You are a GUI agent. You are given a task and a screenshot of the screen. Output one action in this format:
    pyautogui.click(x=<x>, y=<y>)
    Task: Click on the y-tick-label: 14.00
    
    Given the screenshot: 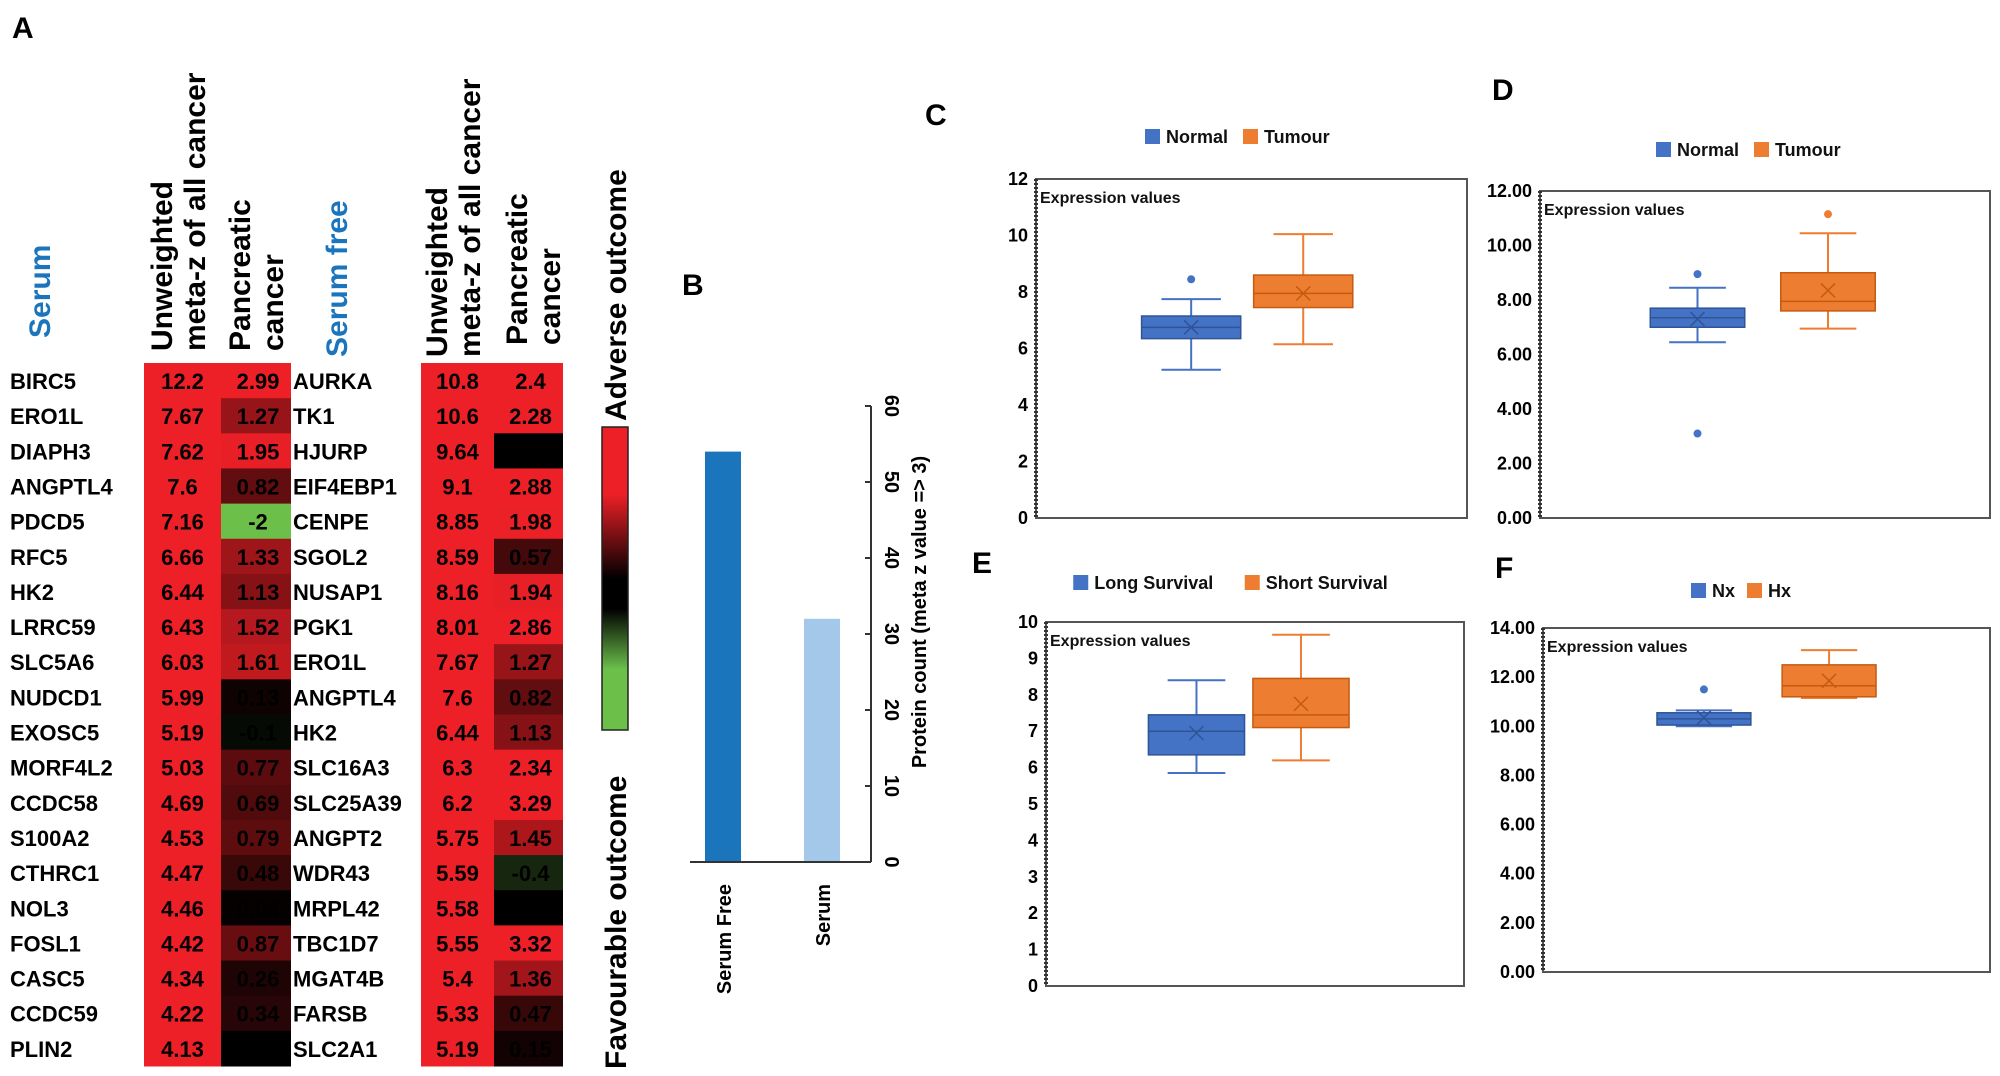 What is the action you would take?
    pyautogui.click(x=1512, y=628)
    